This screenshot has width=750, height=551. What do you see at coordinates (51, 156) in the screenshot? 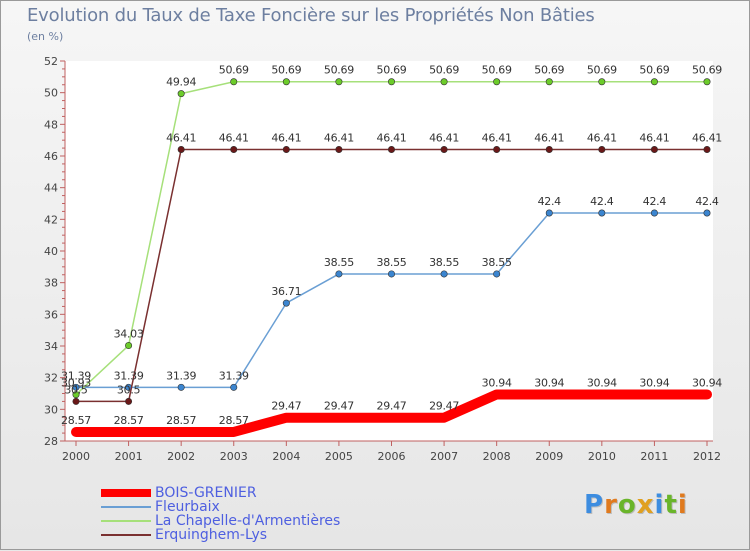
I see `y-tick-label: 46` at bounding box center [51, 156].